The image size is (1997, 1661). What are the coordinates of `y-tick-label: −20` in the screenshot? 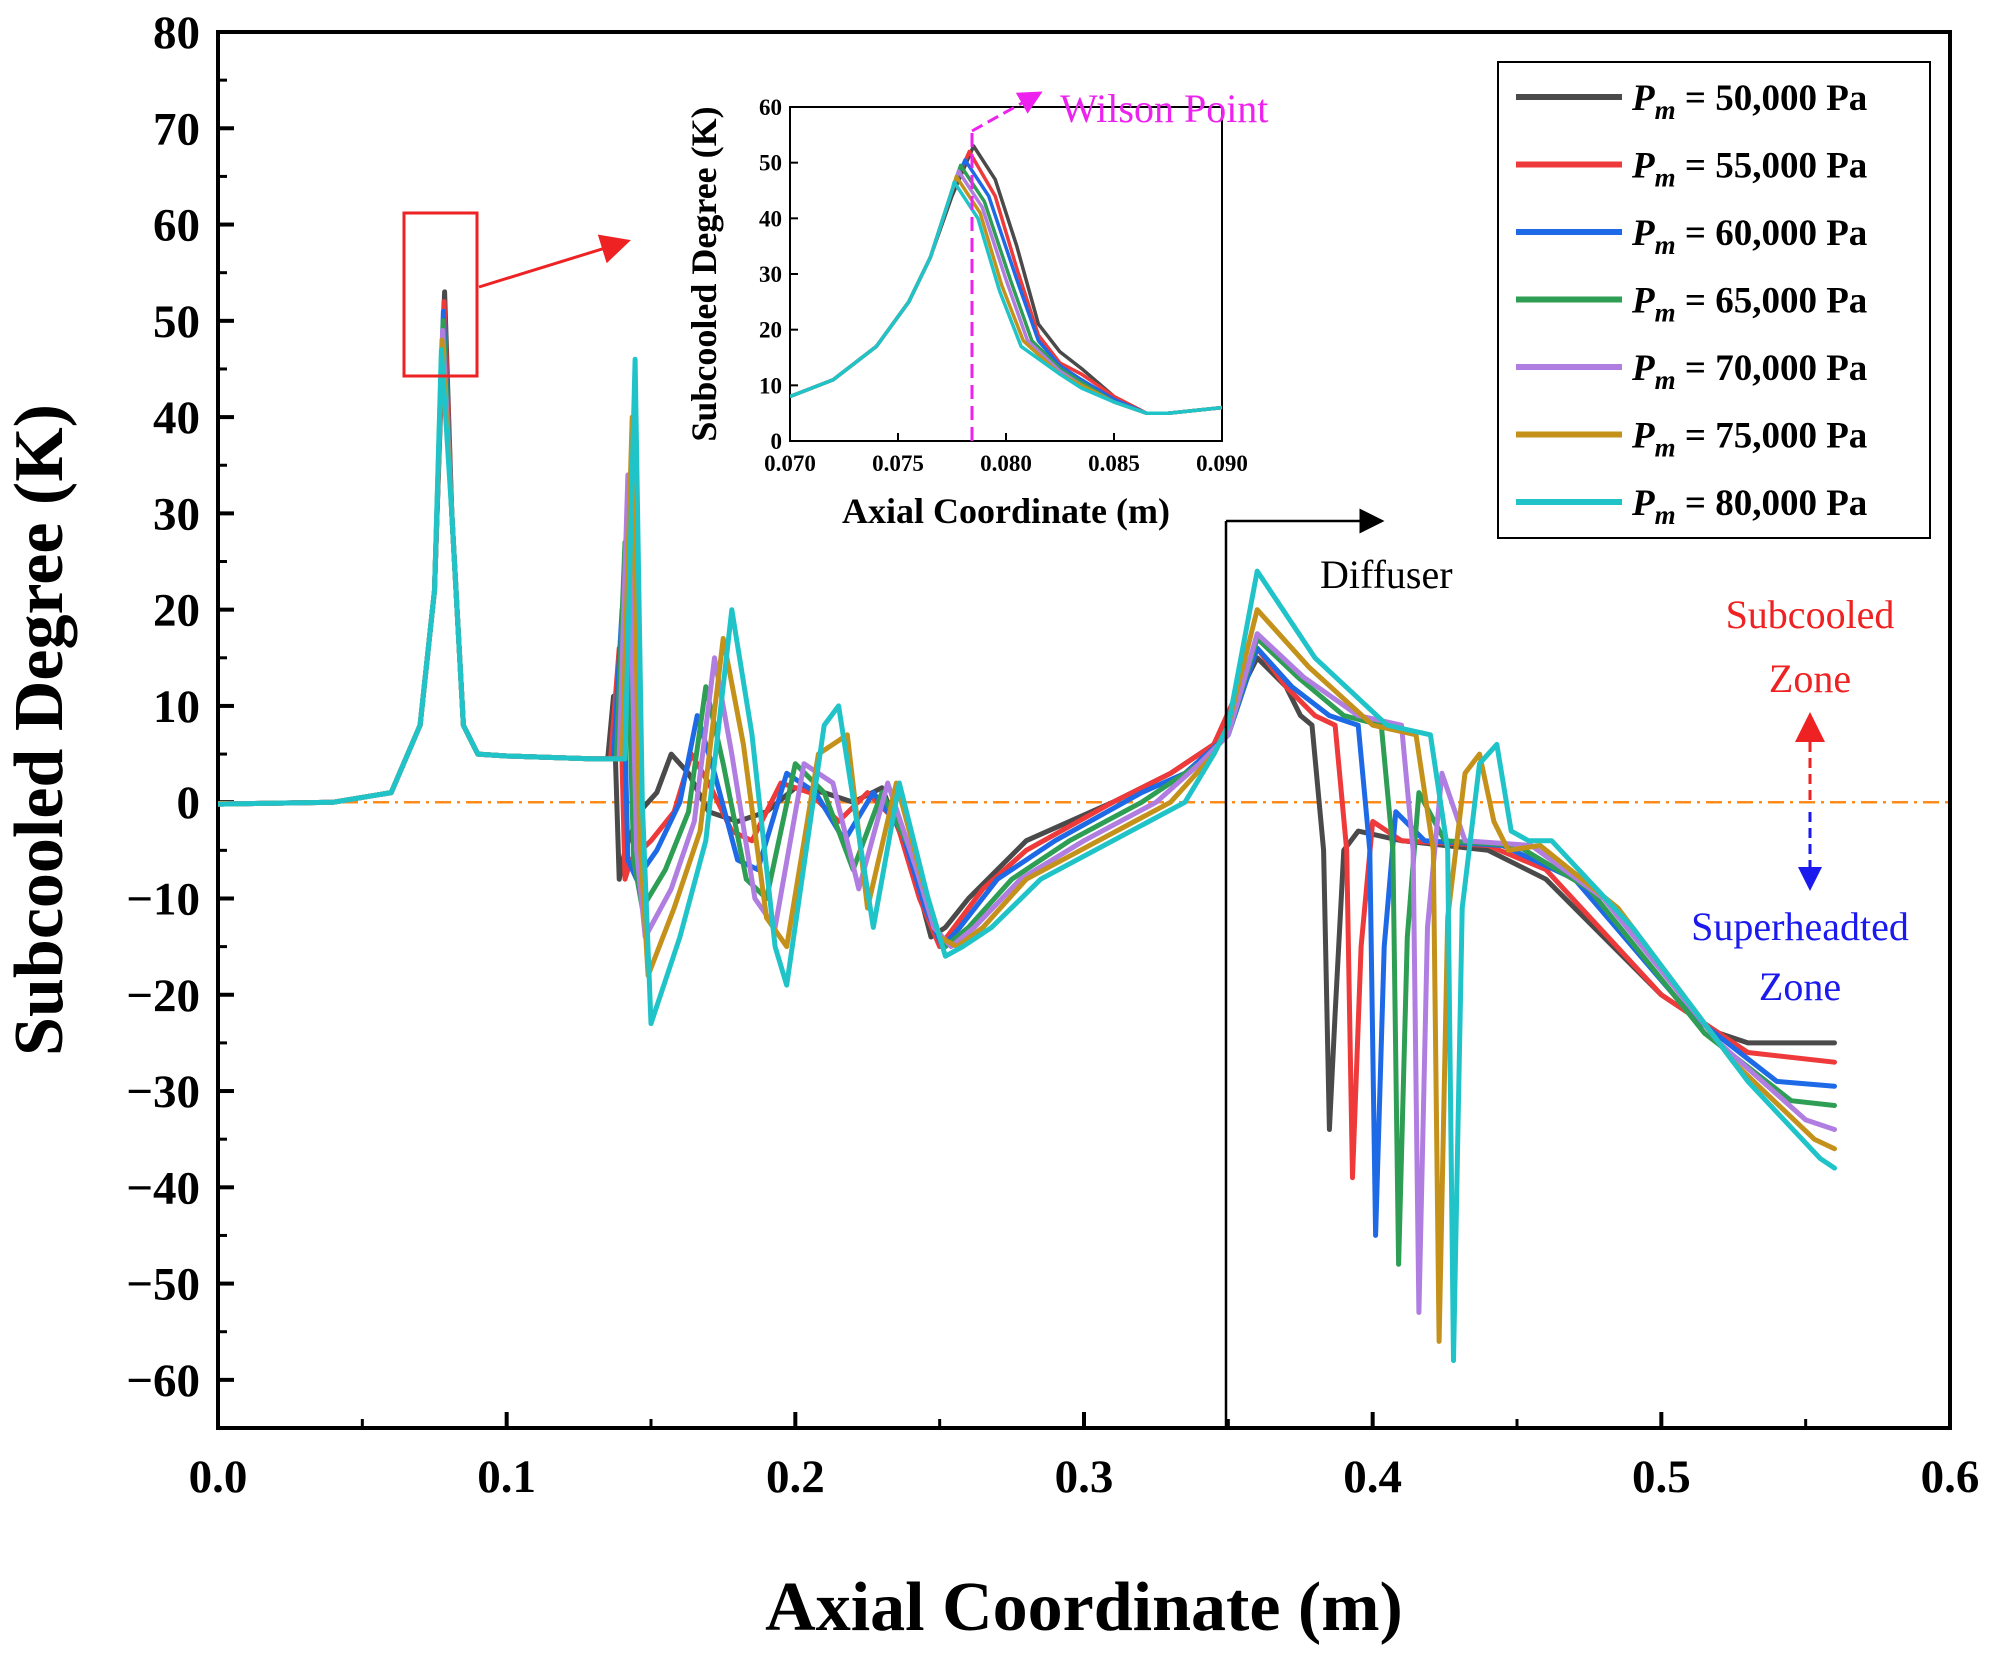 It's located at (163, 996).